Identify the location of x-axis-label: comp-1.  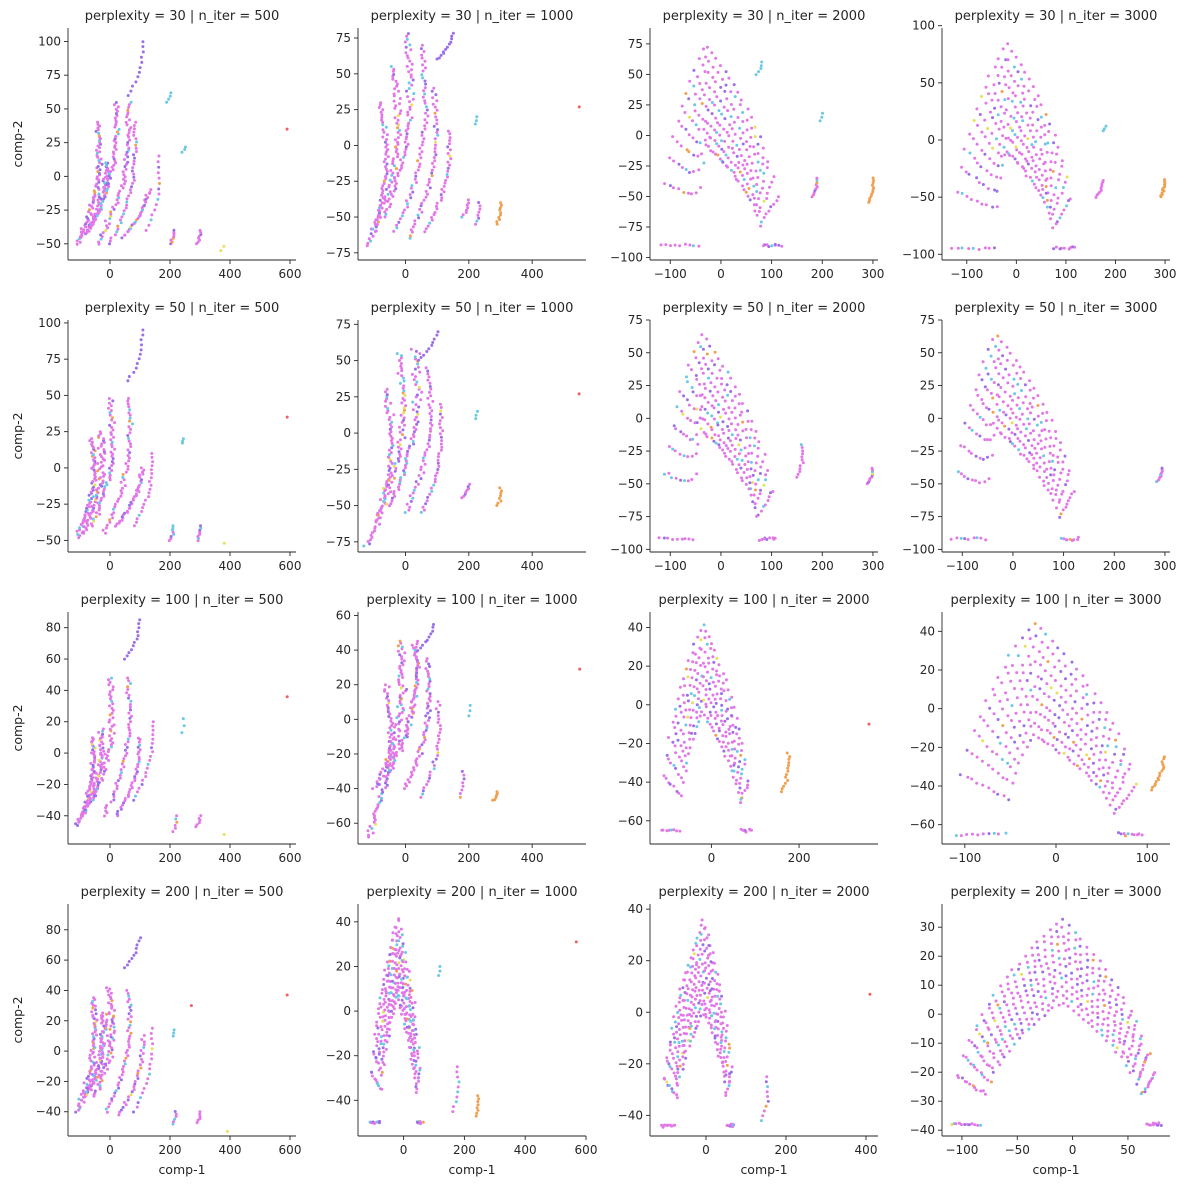
(471, 1169).